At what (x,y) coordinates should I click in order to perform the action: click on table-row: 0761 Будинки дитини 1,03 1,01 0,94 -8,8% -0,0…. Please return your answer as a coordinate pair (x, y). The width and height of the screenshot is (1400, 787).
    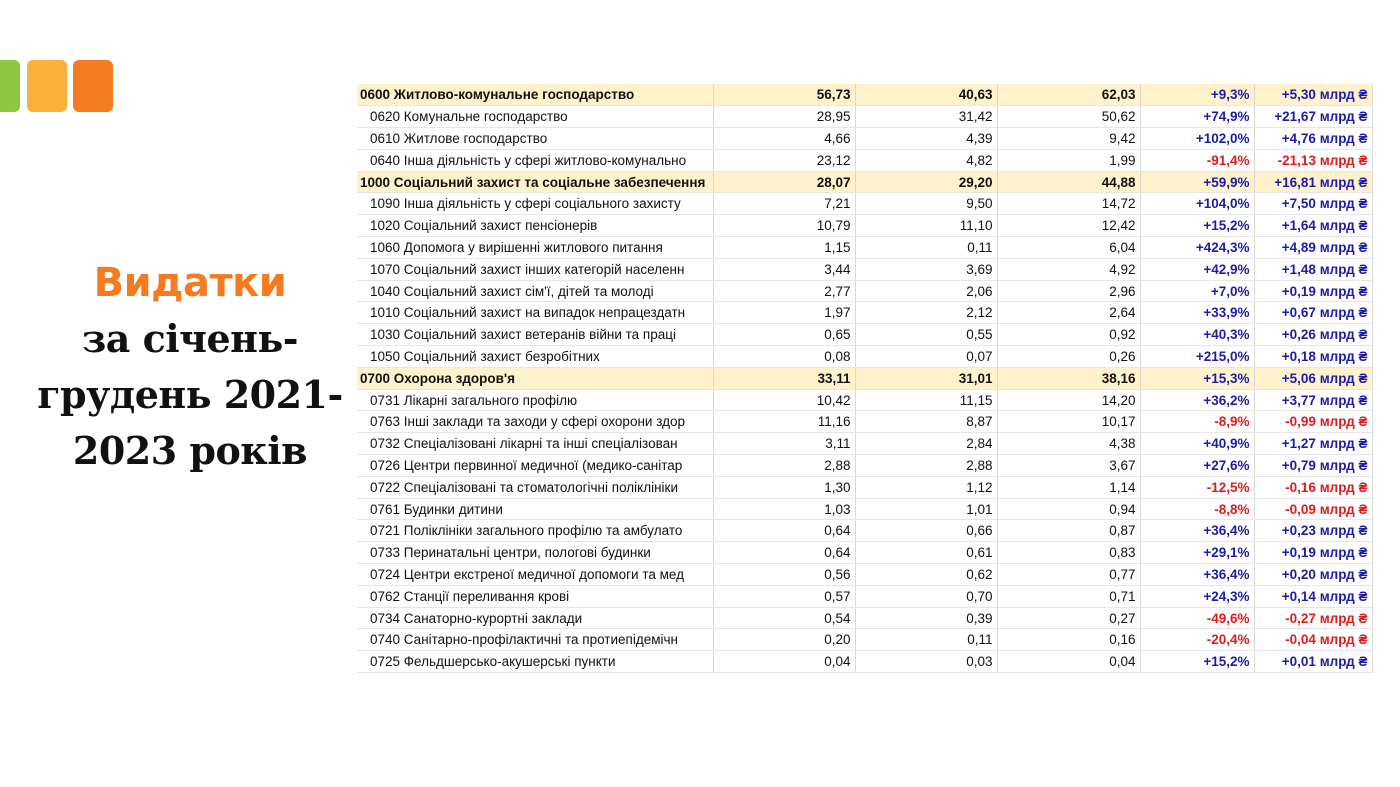
    Looking at the image, I should click on (865, 509).